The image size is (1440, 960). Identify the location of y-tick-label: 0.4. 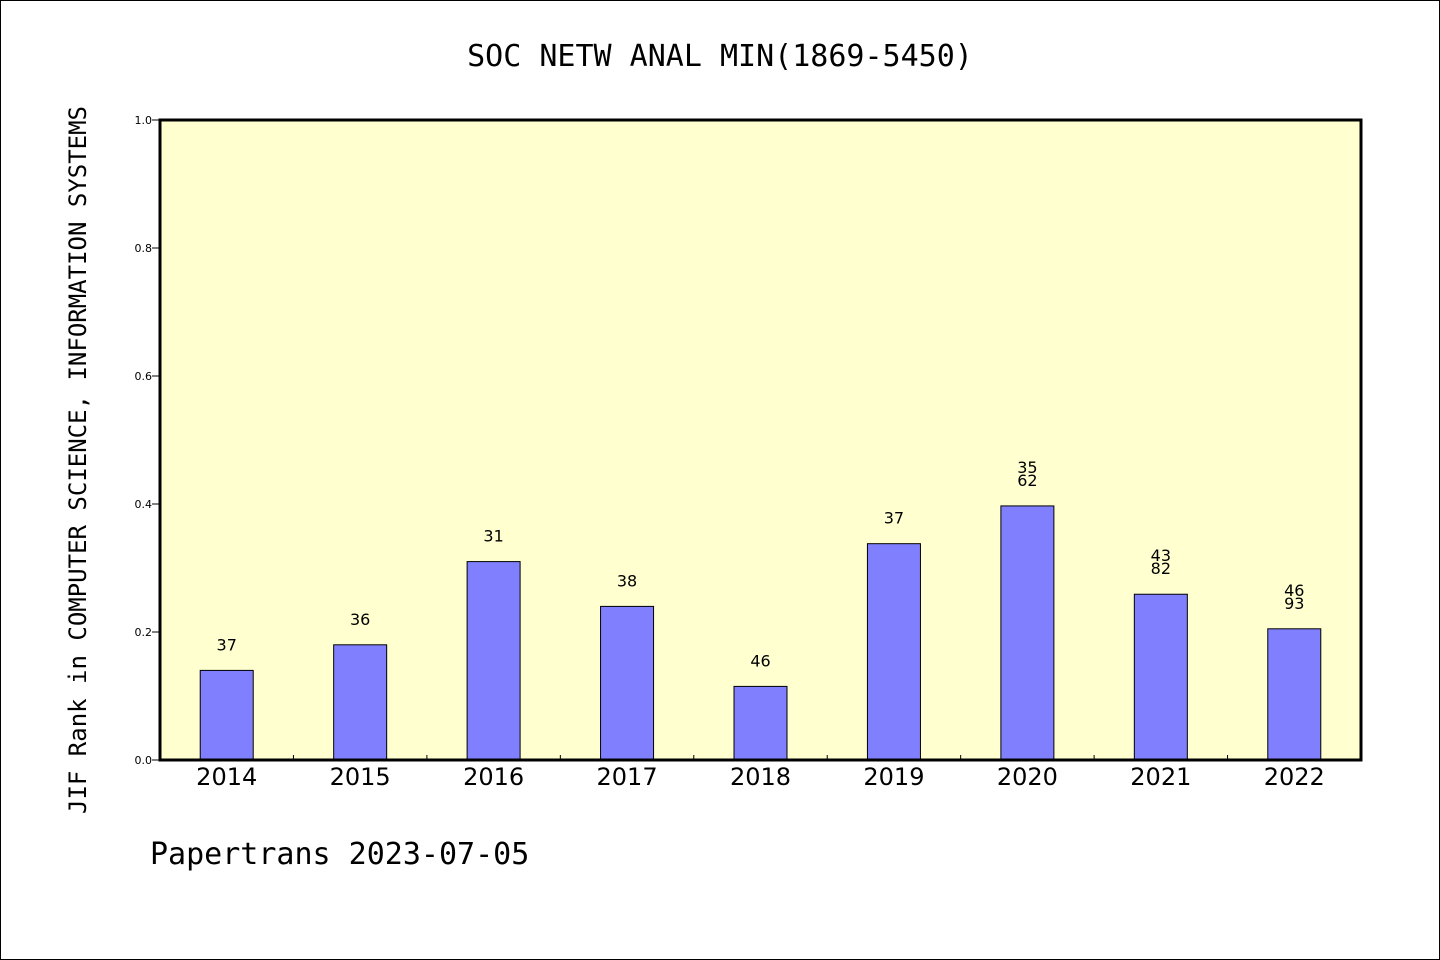
(144, 504).